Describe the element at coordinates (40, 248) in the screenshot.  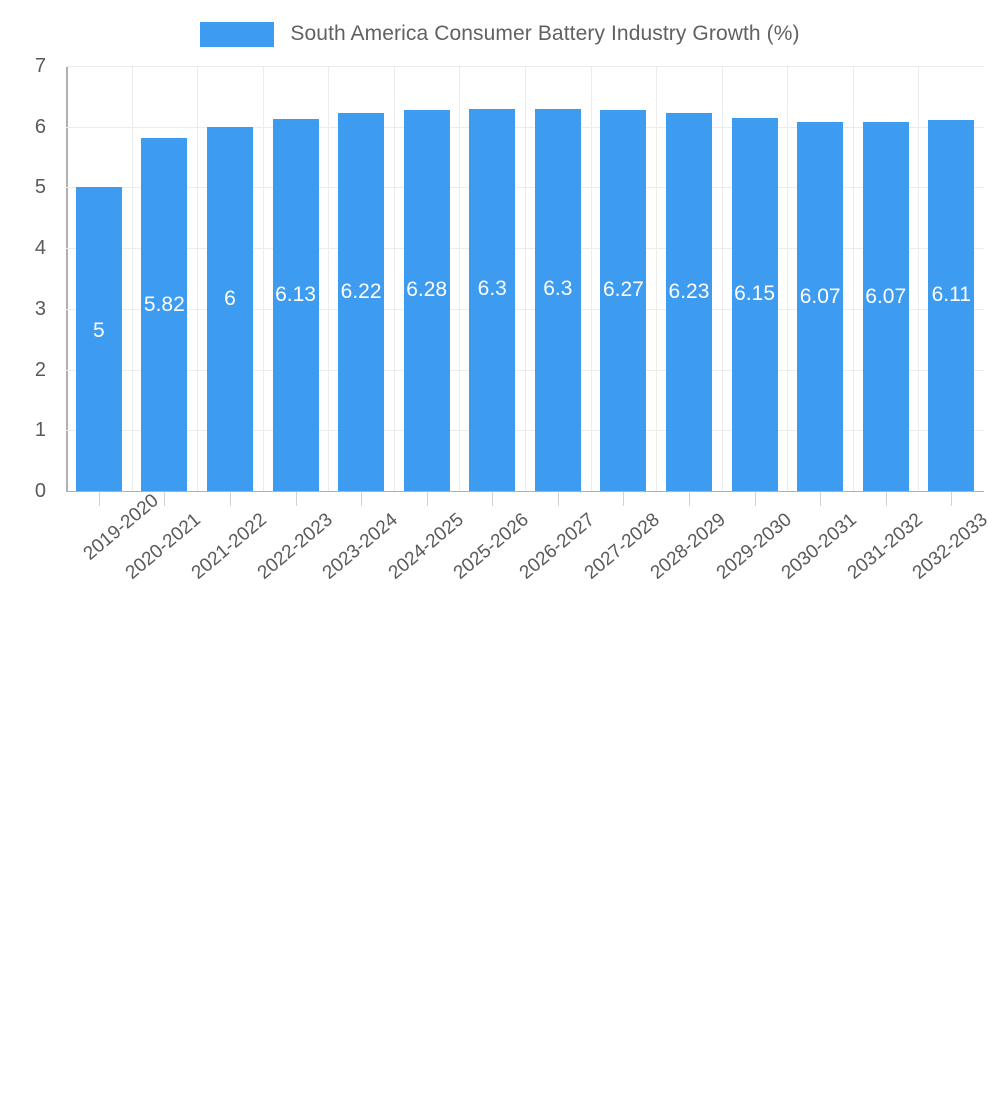
I see `y-axis-tick-label: 4` at that location.